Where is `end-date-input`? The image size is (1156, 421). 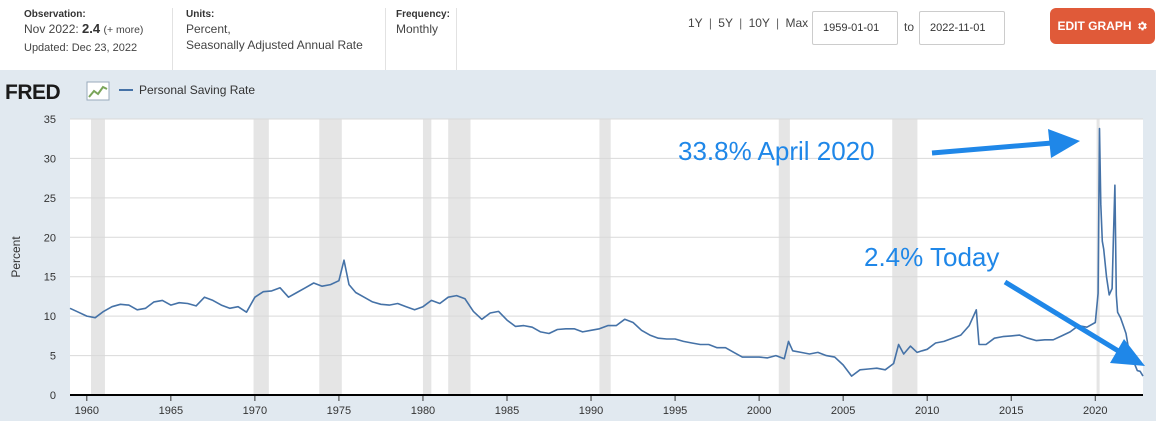 end-date-input is located at coordinates (962, 28).